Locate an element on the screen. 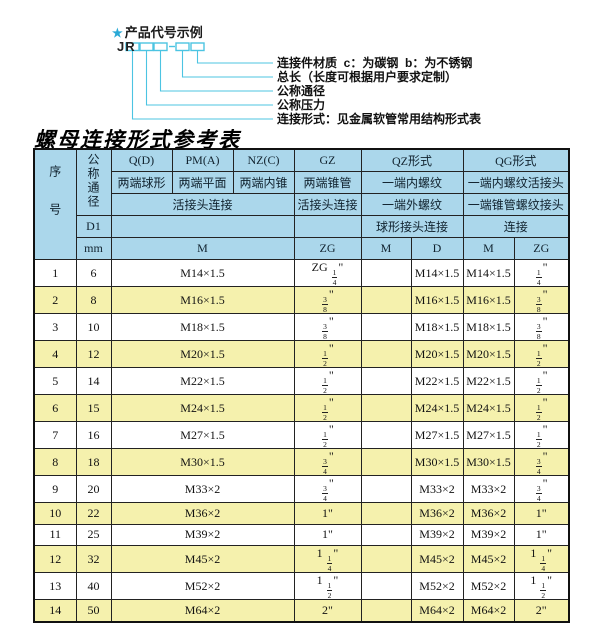 This screenshot has width=600, height=623. cell-qg-zg: 3 4 " is located at coordinates (541, 462).